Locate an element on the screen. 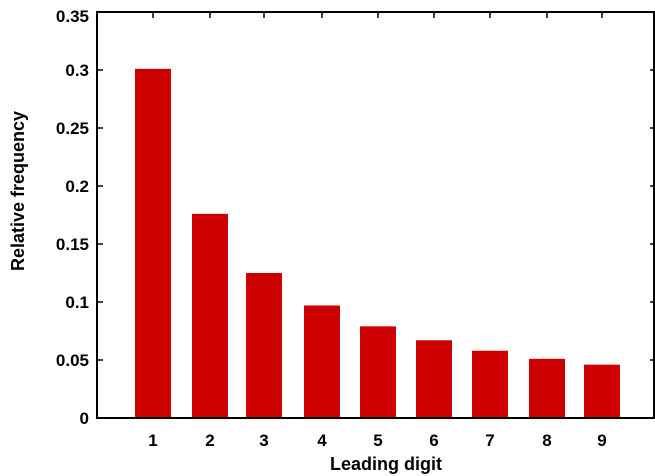  x-tick-label: 1 is located at coordinates (152, 440).